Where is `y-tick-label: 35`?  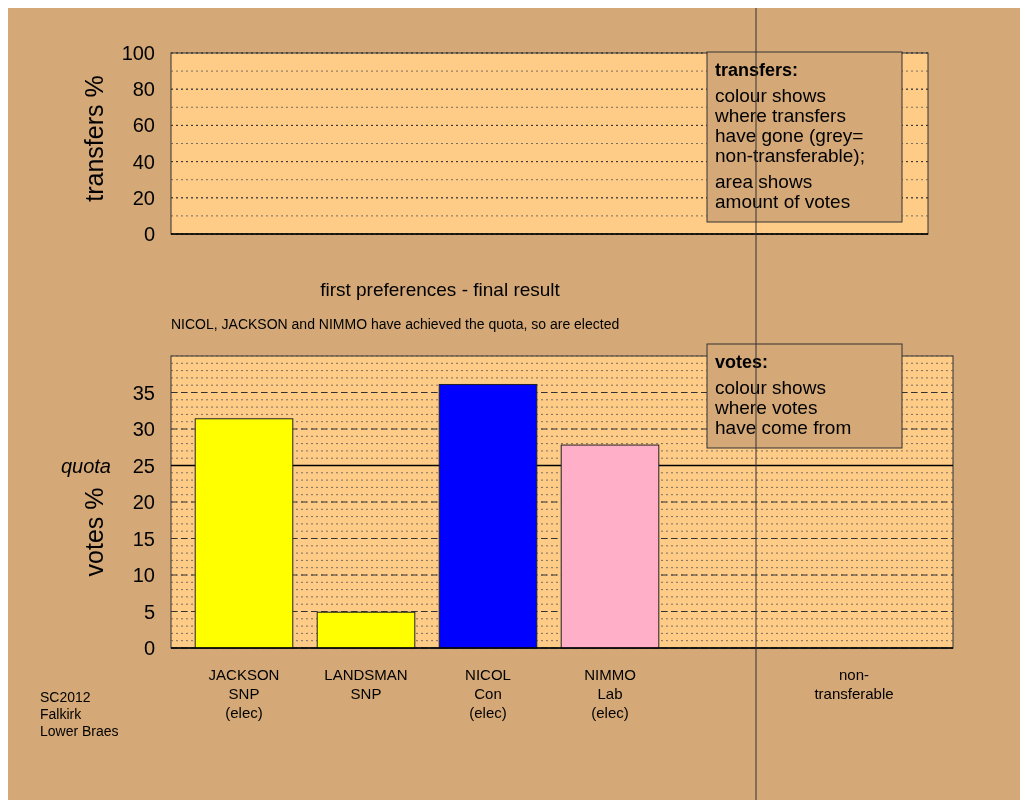
y-tick-label: 35 is located at coordinates (143, 392).